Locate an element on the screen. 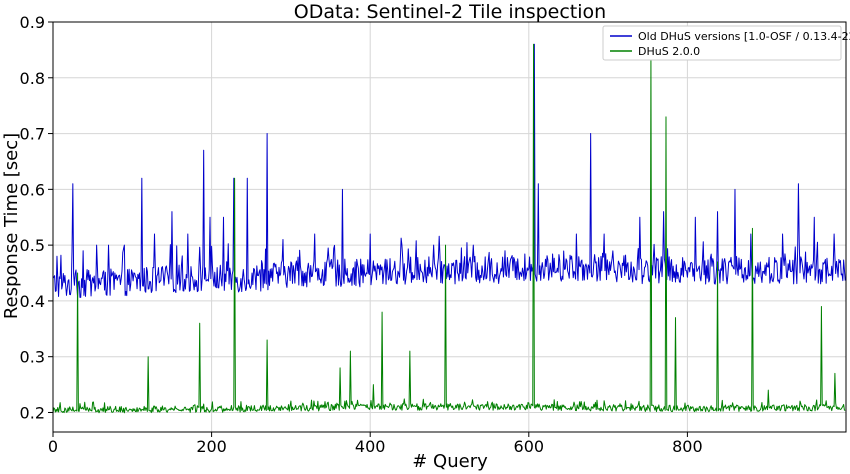 Image resolution: width=850 pixels, height=474 pixels. legend-label-old: Old DHuS versions [1.0-OSF / 0.13.4-22] is located at coordinates (744, 36).